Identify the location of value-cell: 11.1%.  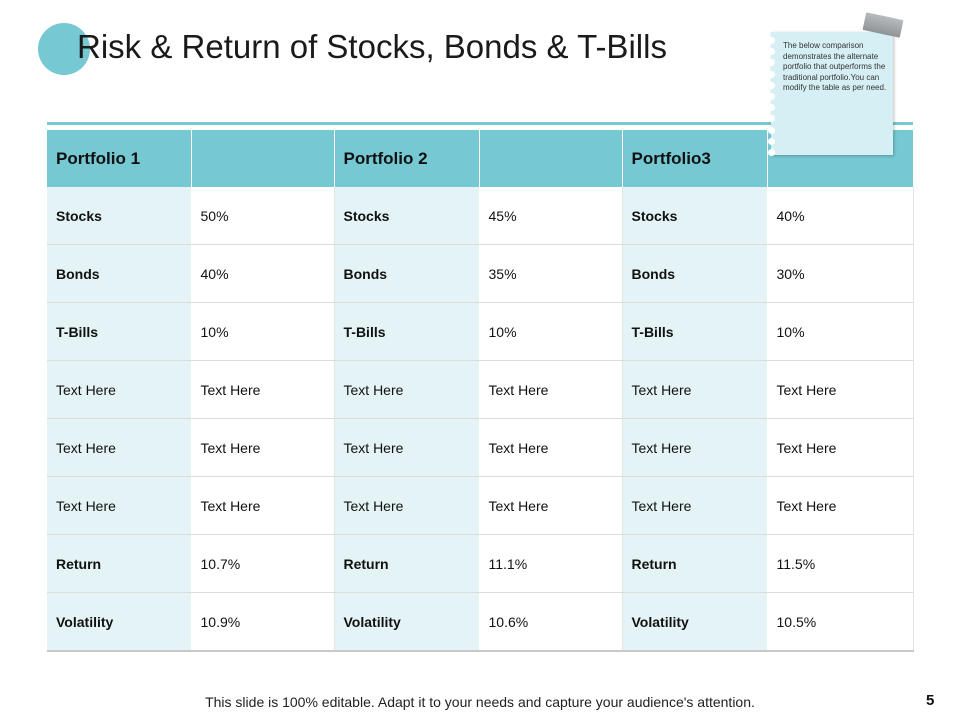
(551, 563).